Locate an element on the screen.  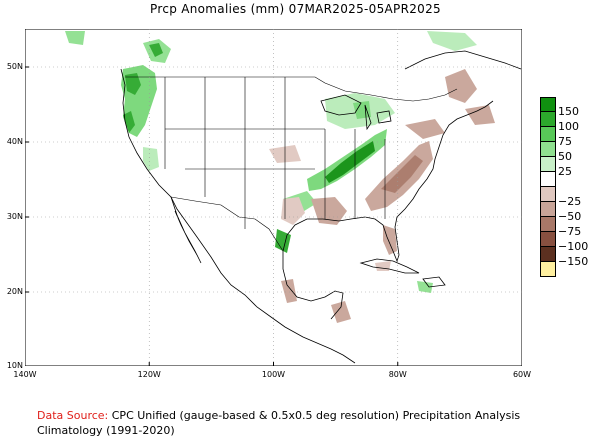
legend-label: 25 is located at coordinates (565, 171).